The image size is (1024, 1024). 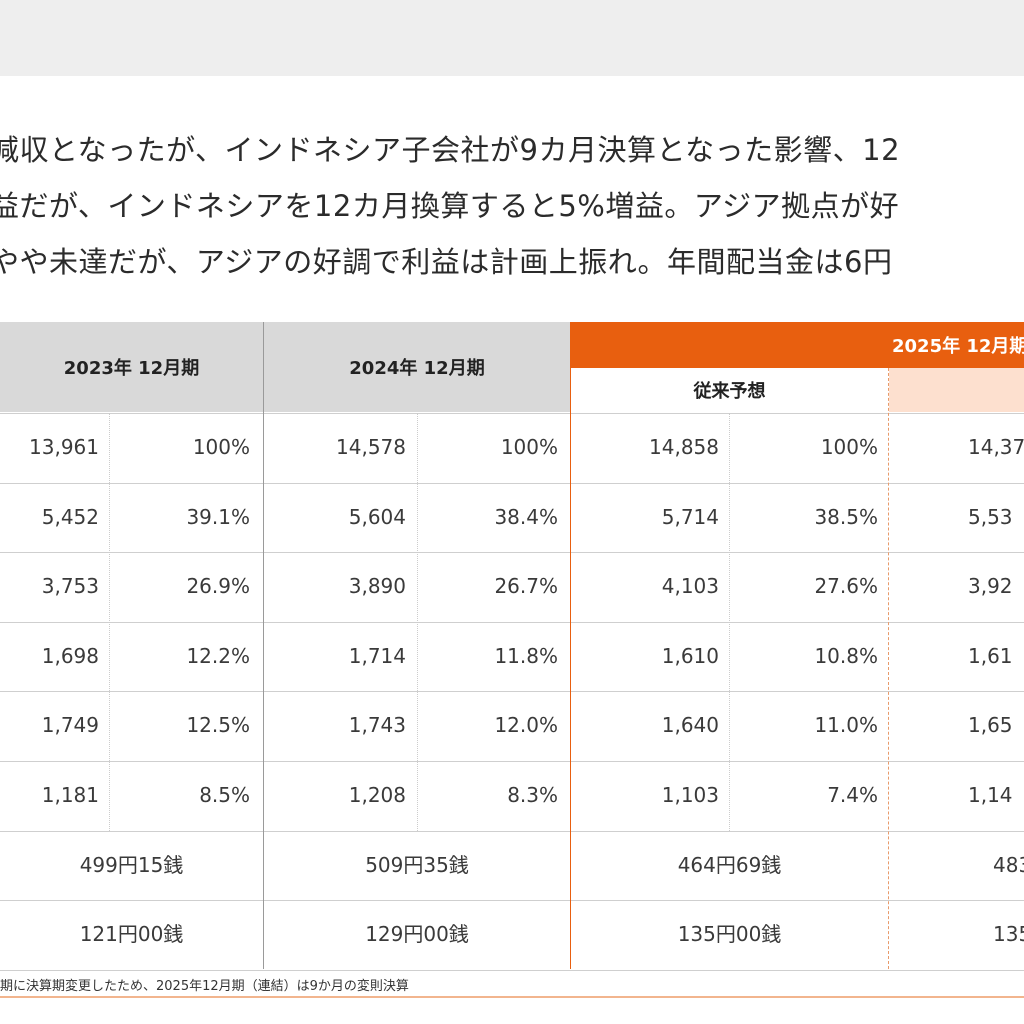 I want to click on header-forecast: 従来予想, so click(x=729, y=390).